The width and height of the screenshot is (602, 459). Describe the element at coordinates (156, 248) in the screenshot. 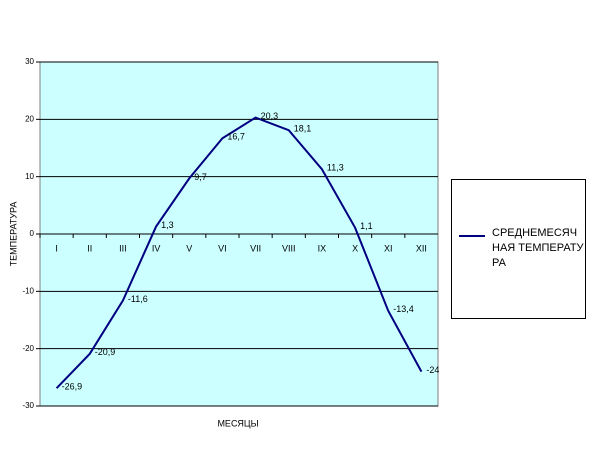

I see `x-tick-label: IV` at that location.